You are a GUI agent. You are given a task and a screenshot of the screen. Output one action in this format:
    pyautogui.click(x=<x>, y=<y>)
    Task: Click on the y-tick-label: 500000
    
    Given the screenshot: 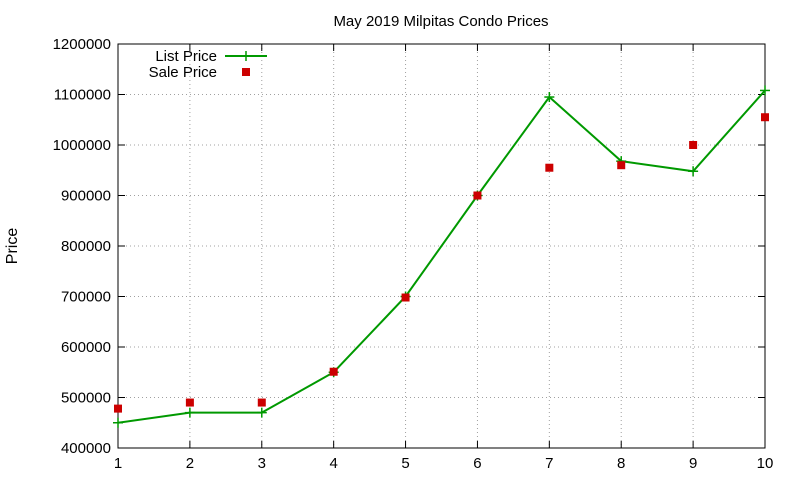 What is the action you would take?
    pyautogui.click(x=86, y=398)
    